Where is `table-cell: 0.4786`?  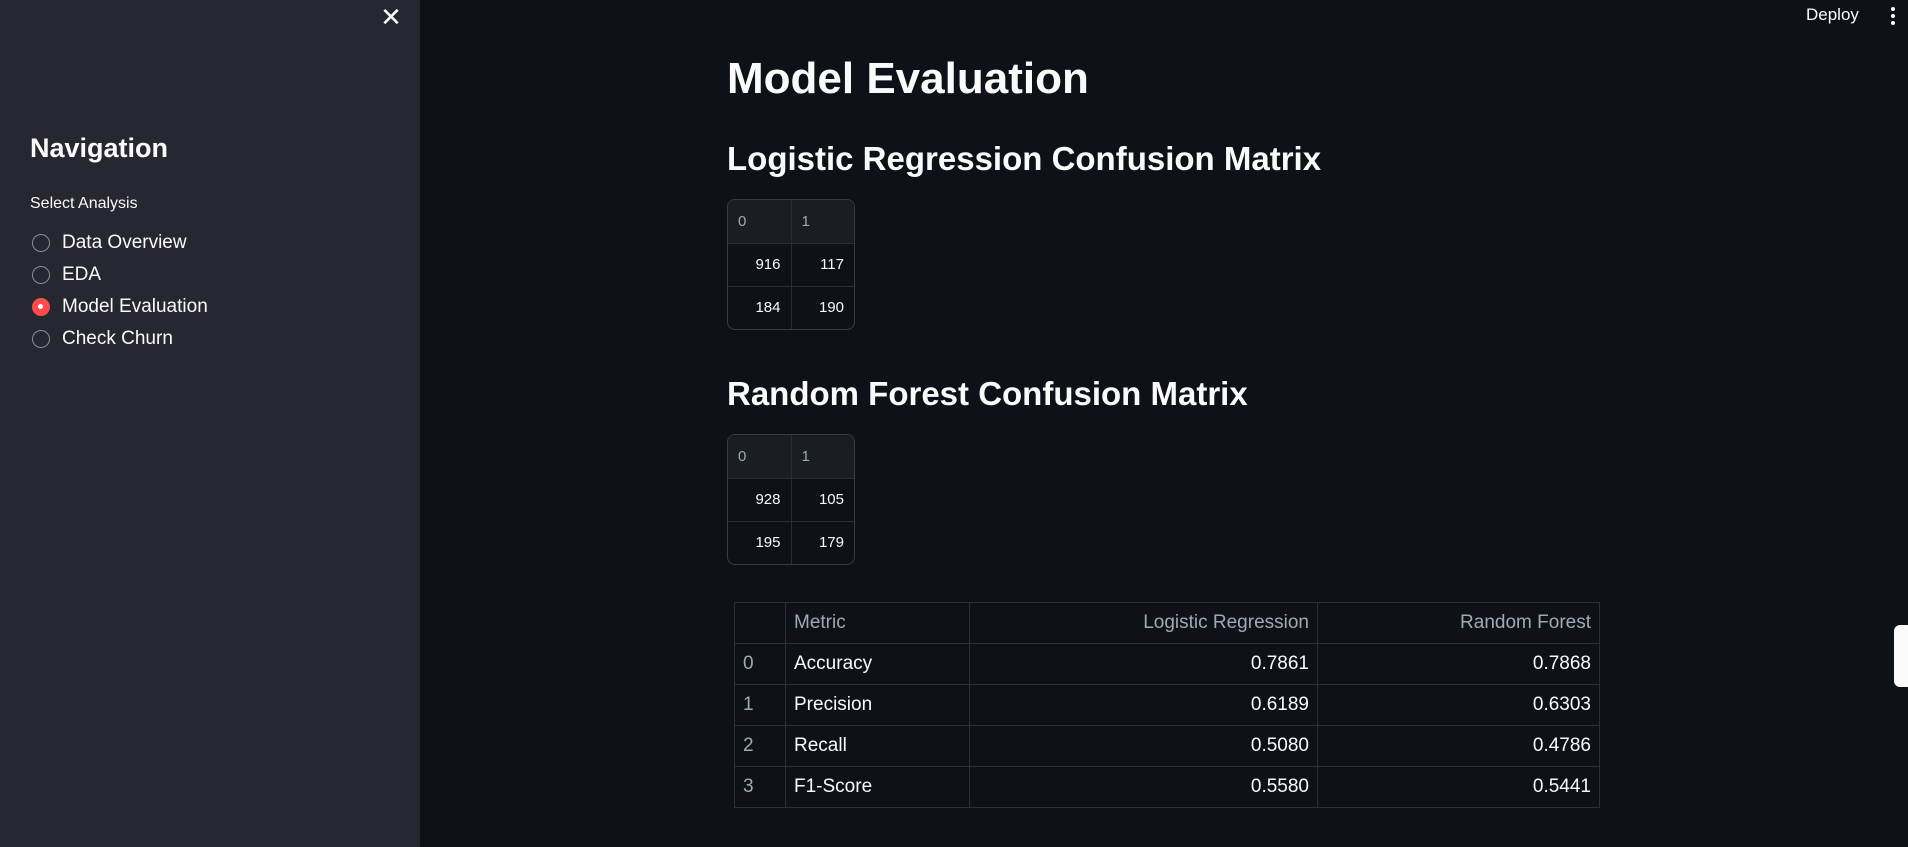
table-cell: 0.4786 is located at coordinates (1458, 746).